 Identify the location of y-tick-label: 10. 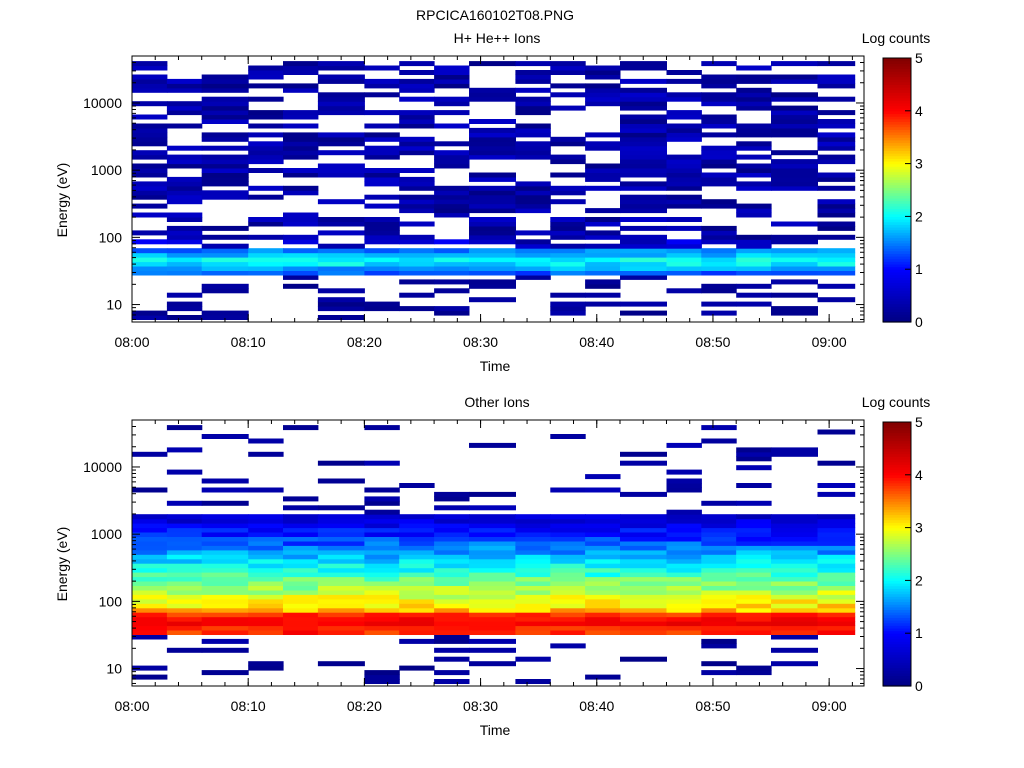
(114, 669).